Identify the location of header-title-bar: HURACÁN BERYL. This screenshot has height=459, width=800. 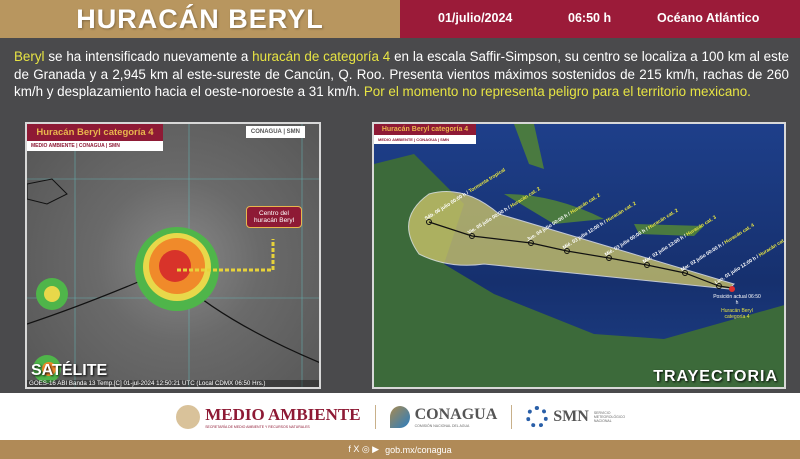
(200, 19).